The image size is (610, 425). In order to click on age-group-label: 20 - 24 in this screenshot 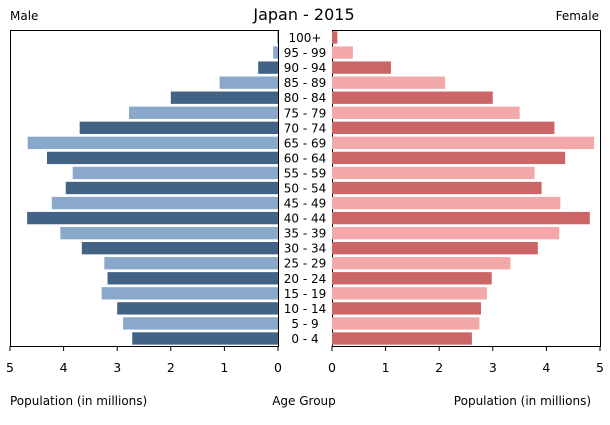, I will do `click(305, 279)`.